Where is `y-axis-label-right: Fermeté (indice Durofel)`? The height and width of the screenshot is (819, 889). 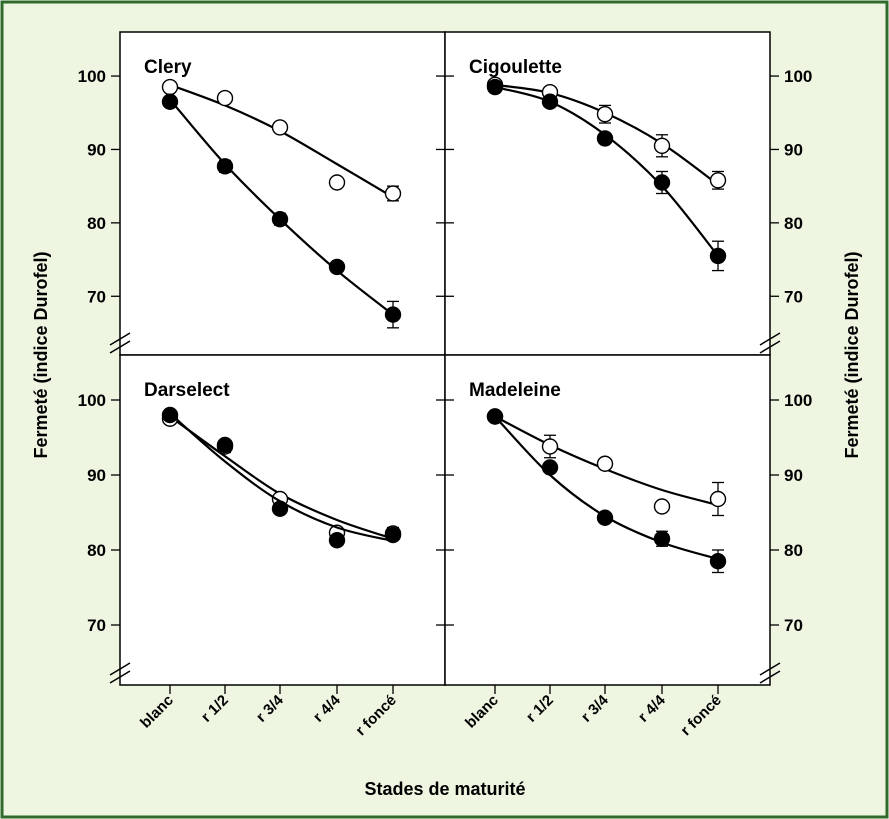 y-axis-label-right: Fermeté (indice Durofel) is located at coordinates (852, 354).